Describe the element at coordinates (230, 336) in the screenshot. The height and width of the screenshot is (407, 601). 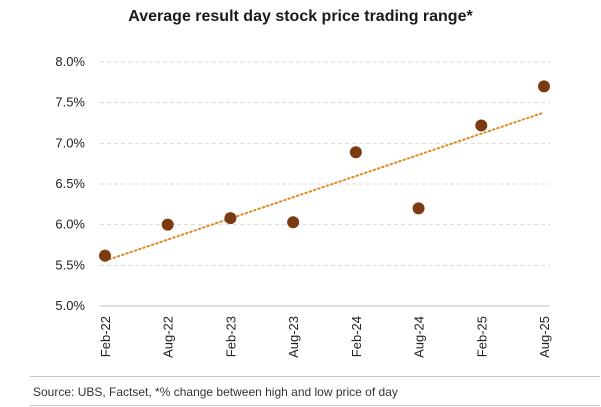
I see `x-tick-label: Feb-23` at that location.